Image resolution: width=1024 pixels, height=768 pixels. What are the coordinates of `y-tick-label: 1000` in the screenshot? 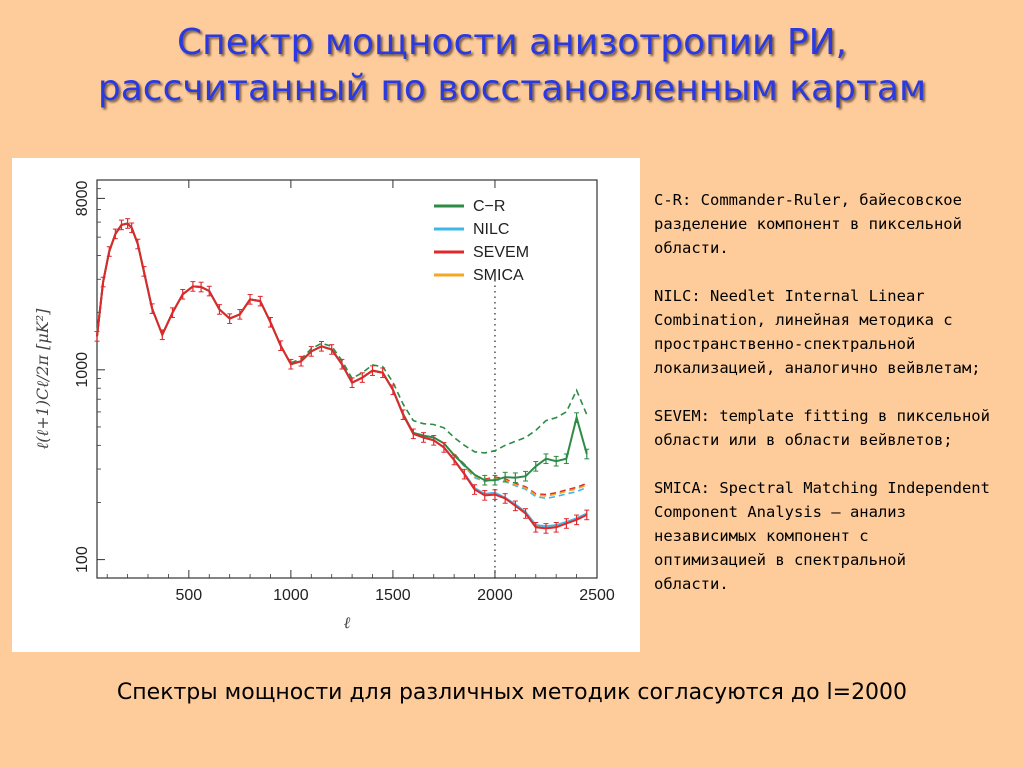 It's located at (82, 370).